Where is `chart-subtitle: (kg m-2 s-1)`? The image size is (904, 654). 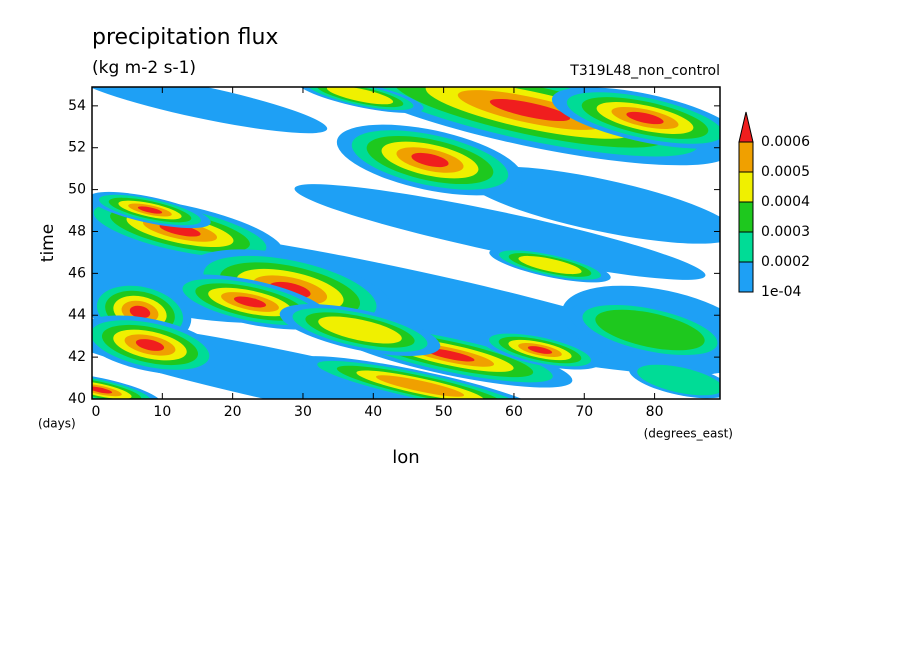
chart-subtitle: (kg m-2 s-1) is located at coordinates (144, 68).